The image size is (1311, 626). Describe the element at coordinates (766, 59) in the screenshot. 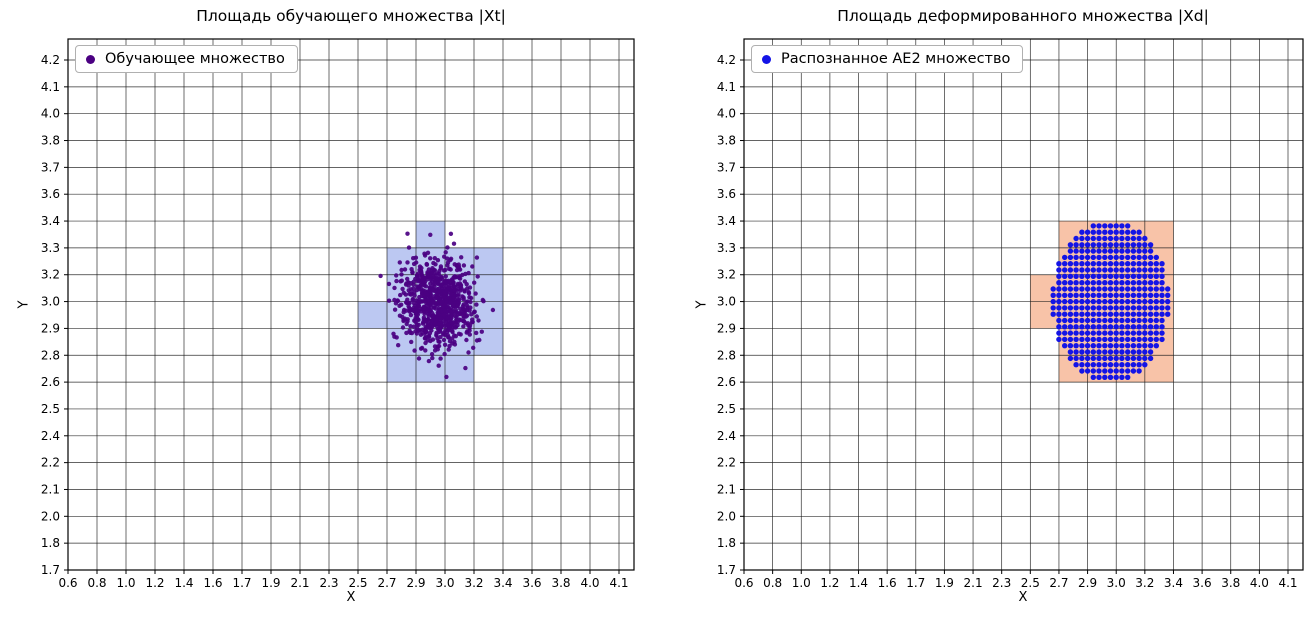

I see `recognized-set-marker-icon` at that location.